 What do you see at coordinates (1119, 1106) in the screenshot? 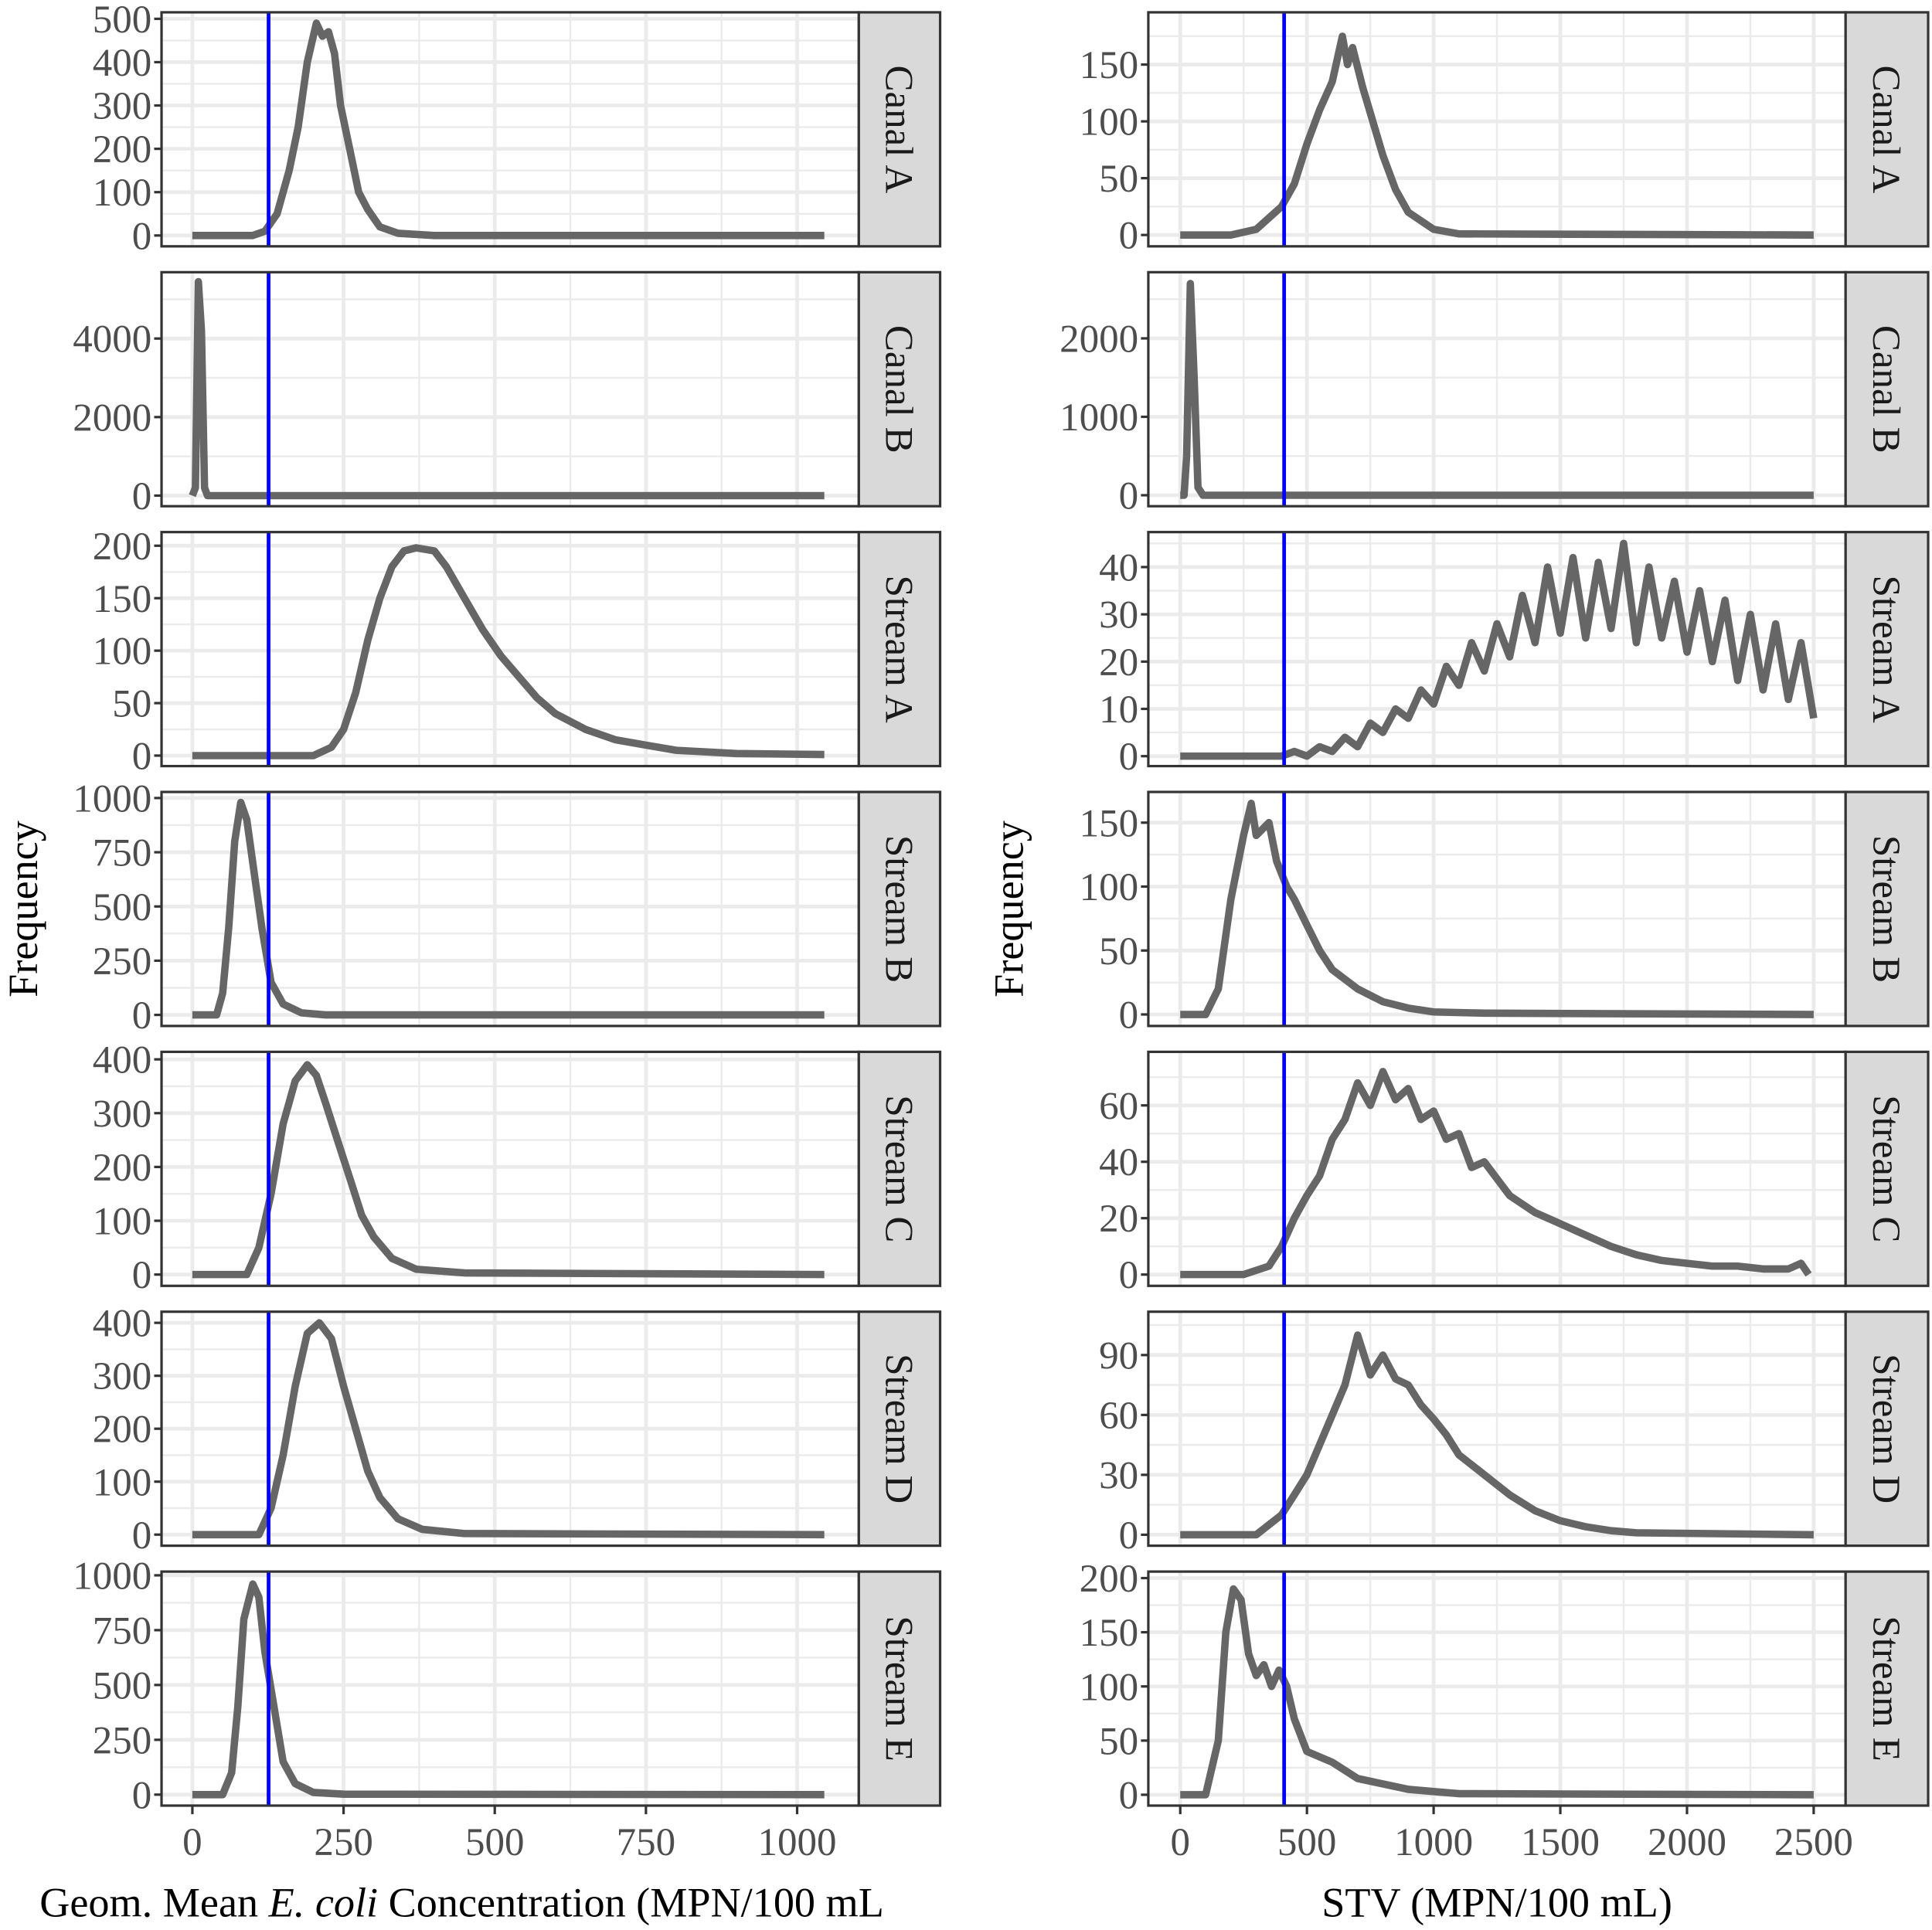
I see `y-tick-label: 60` at bounding box center [1119, 1106].